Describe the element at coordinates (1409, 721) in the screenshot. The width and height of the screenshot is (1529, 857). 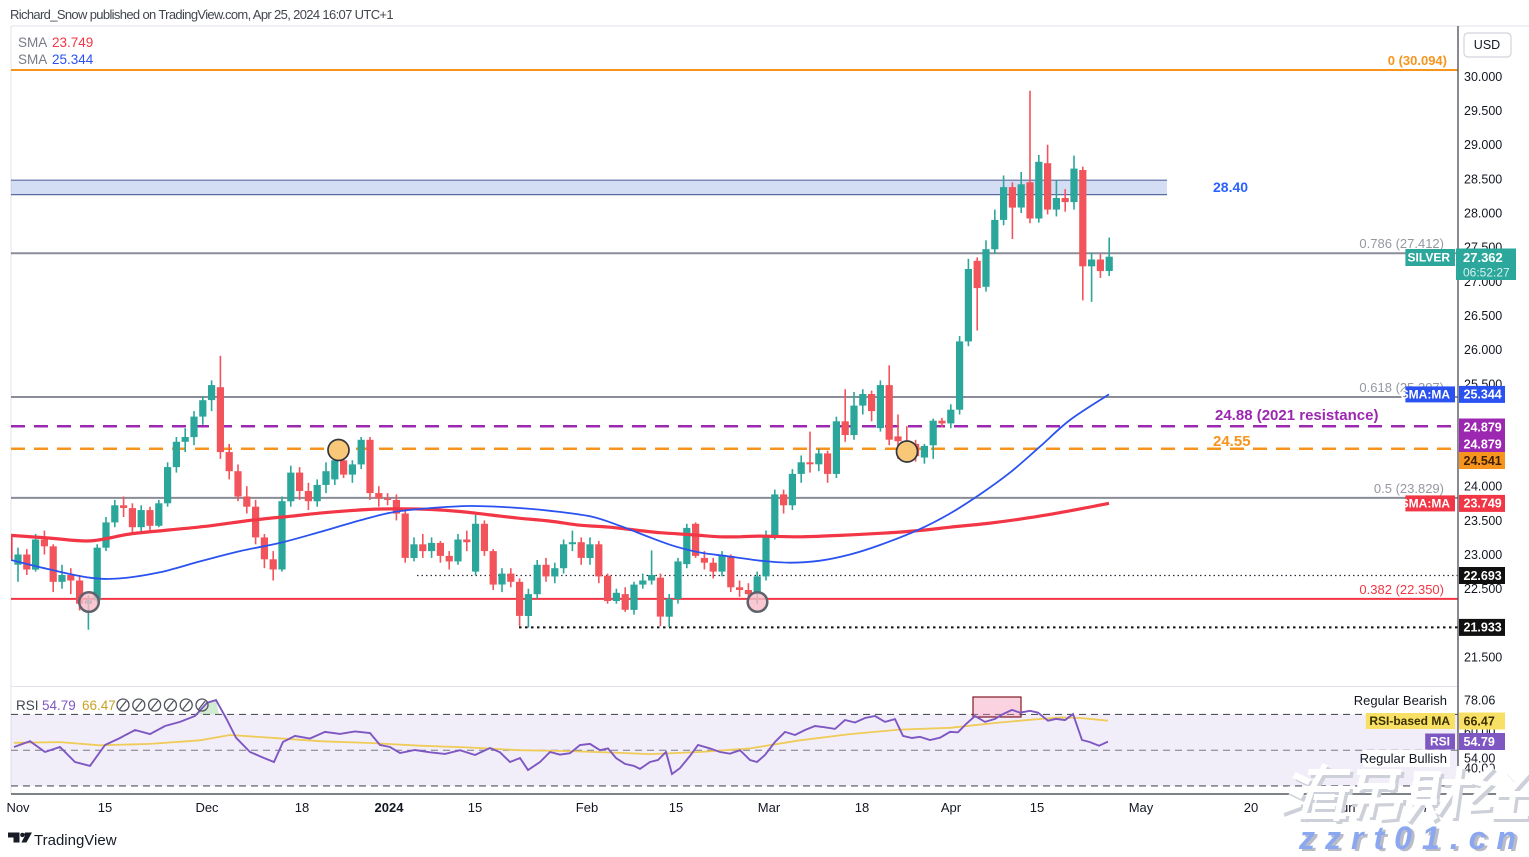
I see `svg-text: RSI-based MA` at that location.